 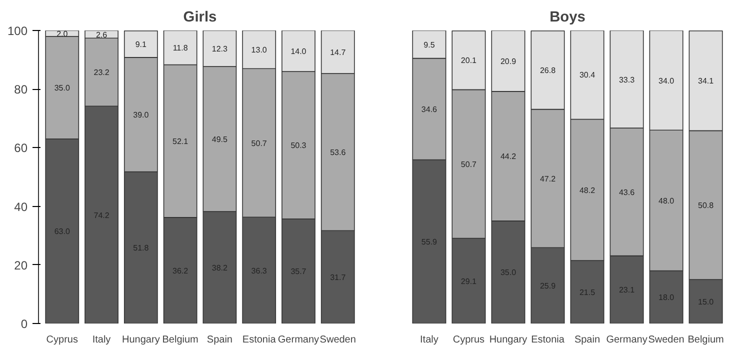 I want to click on data-label: 9.5, so click(x=430, y=45).